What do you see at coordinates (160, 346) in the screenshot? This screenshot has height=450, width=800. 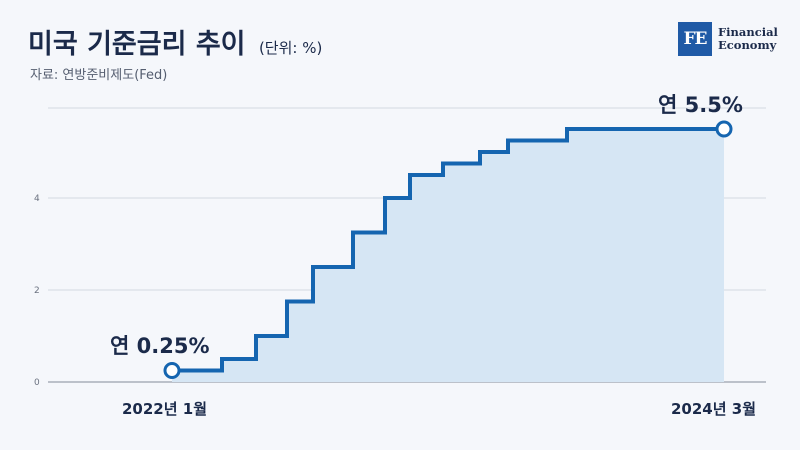 I see `start-annotation: 연 0.25%` at bounding box center [160, 346].